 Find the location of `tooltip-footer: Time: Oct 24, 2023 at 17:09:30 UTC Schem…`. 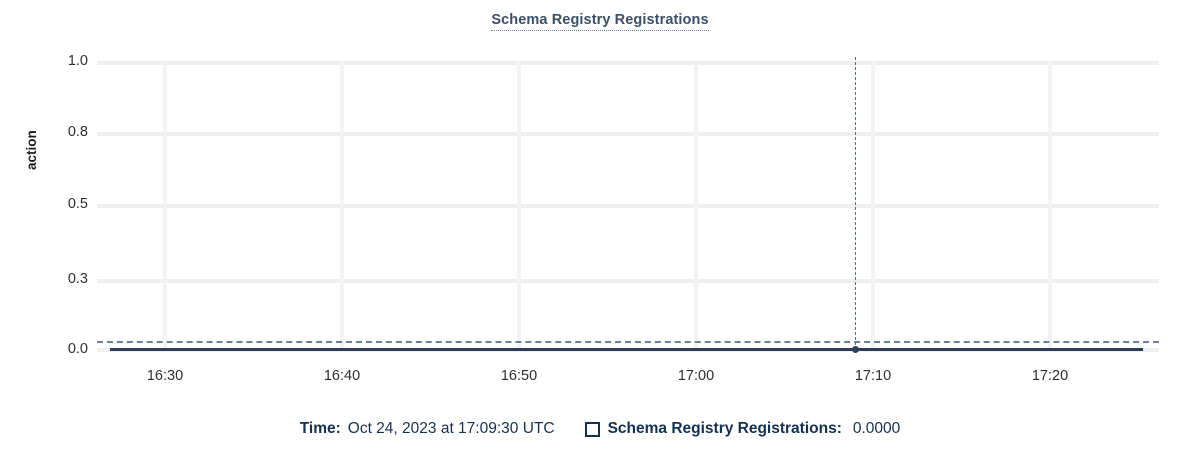

tooltip-footer: Time: Oct 24, 2023 at 17:09:30 UTC Schem… is located at coordinates (600, 429).